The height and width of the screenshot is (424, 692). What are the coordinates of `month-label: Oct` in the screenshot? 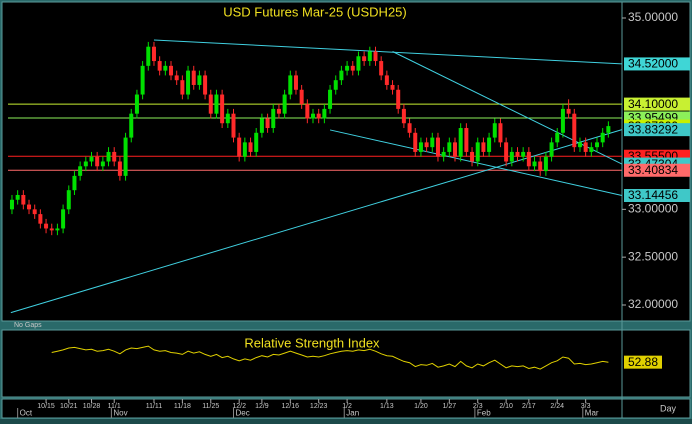 It's located at (26, 413).